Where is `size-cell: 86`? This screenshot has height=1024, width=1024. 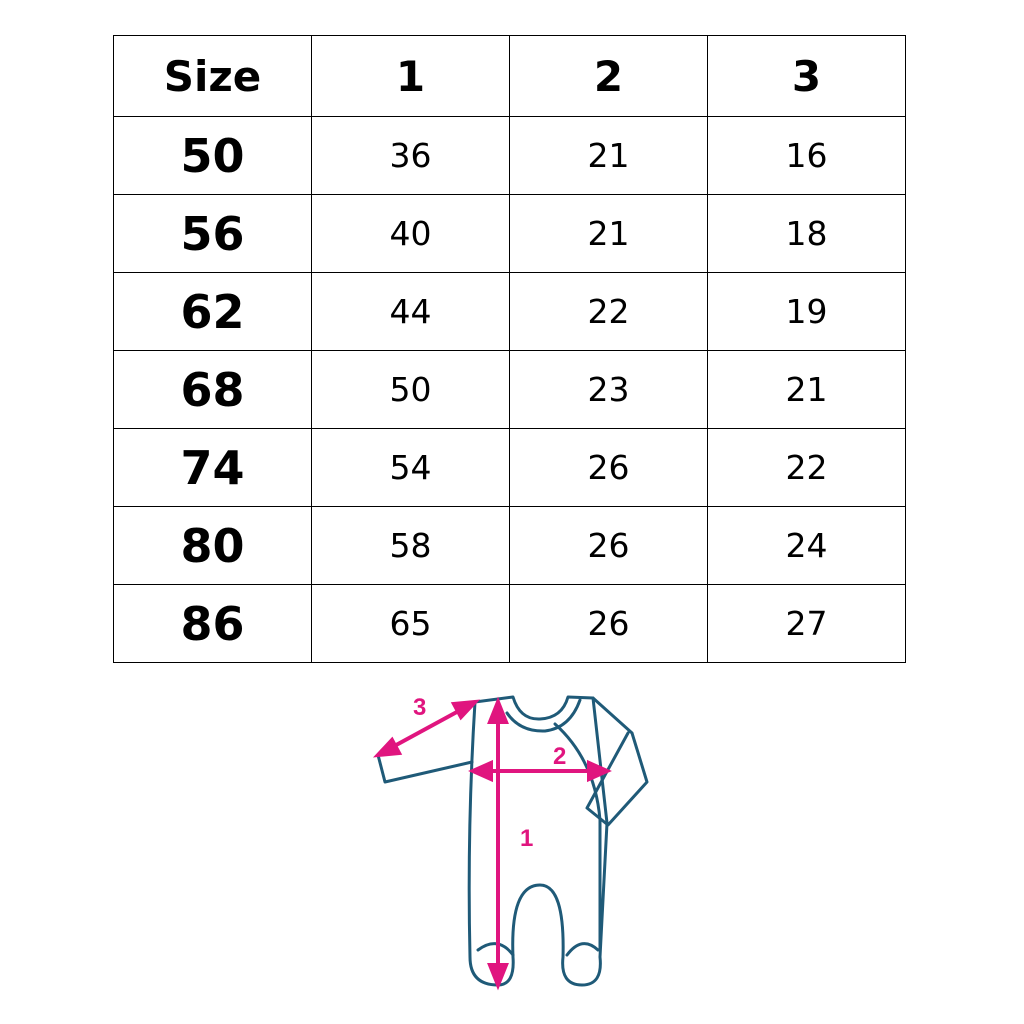
size-cell: 86 is located at coordinates (212, 623).